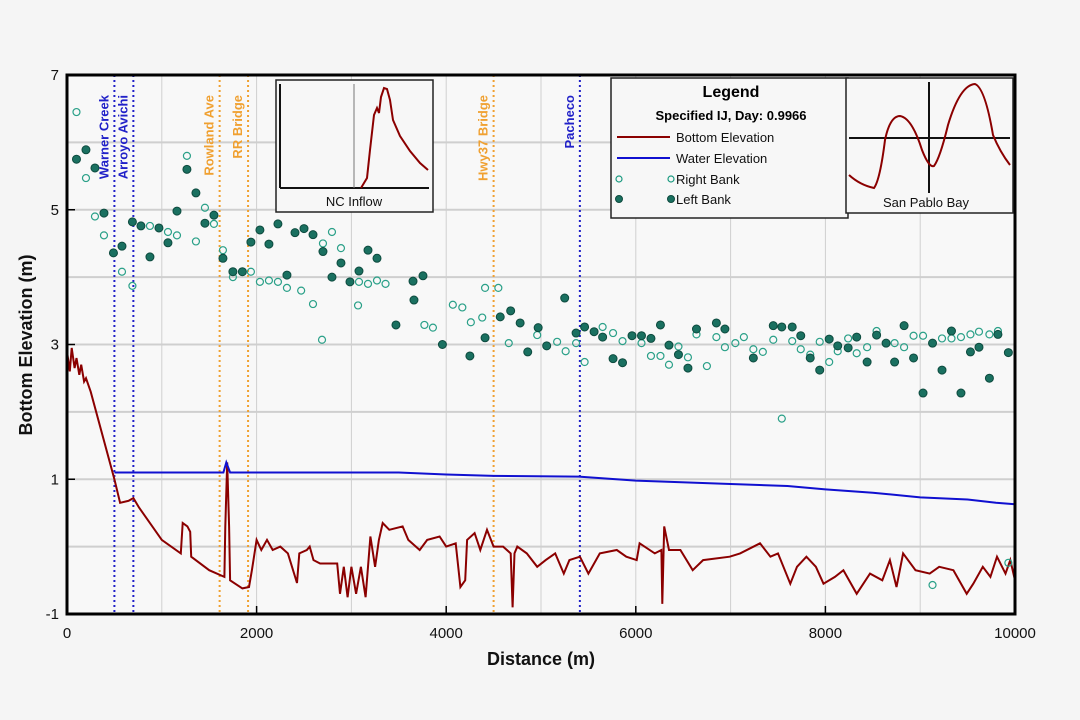 The height and width of the screenshot is (720, 1080). I want to click on legend-water-label: Water Elevation, so click(721, 158).